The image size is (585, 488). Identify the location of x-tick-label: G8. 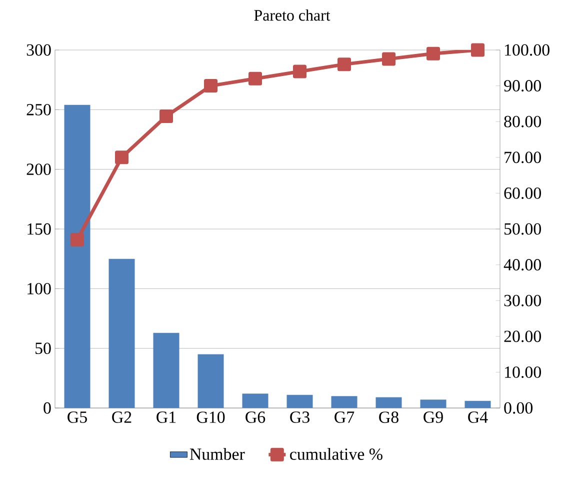
(388, 417).